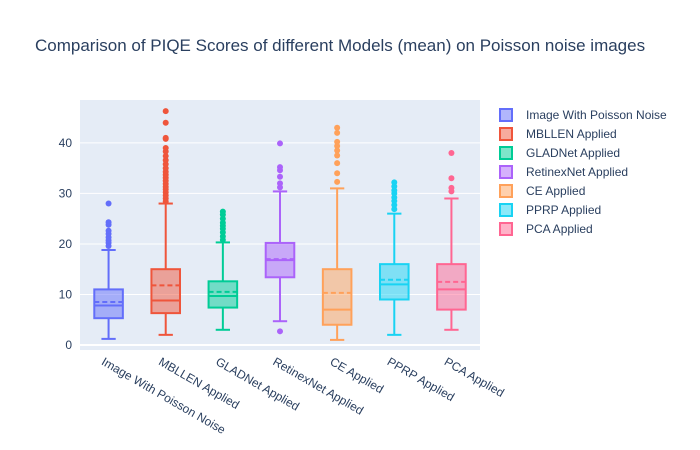 The height and width of the screenshot is (450, 700). What do you see at coordinates (68, 345) in the screenshot?
I see `y-tick-label: 0` at bounding box center [68, 345].